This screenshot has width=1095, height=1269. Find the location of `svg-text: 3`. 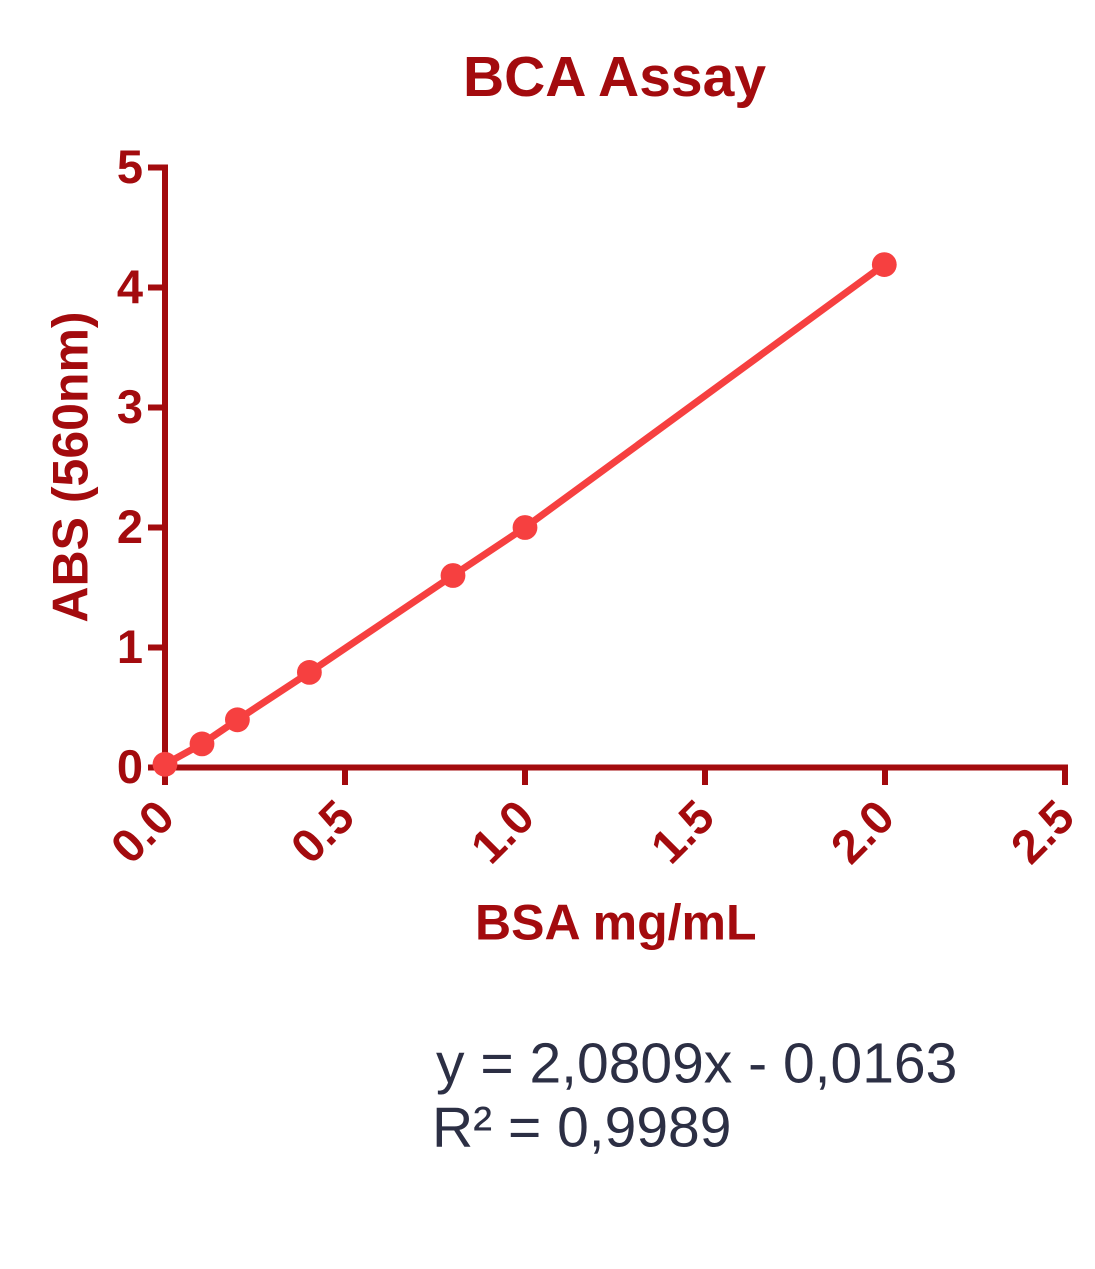

svg-text: 3 is located at coordinates (130, 406).